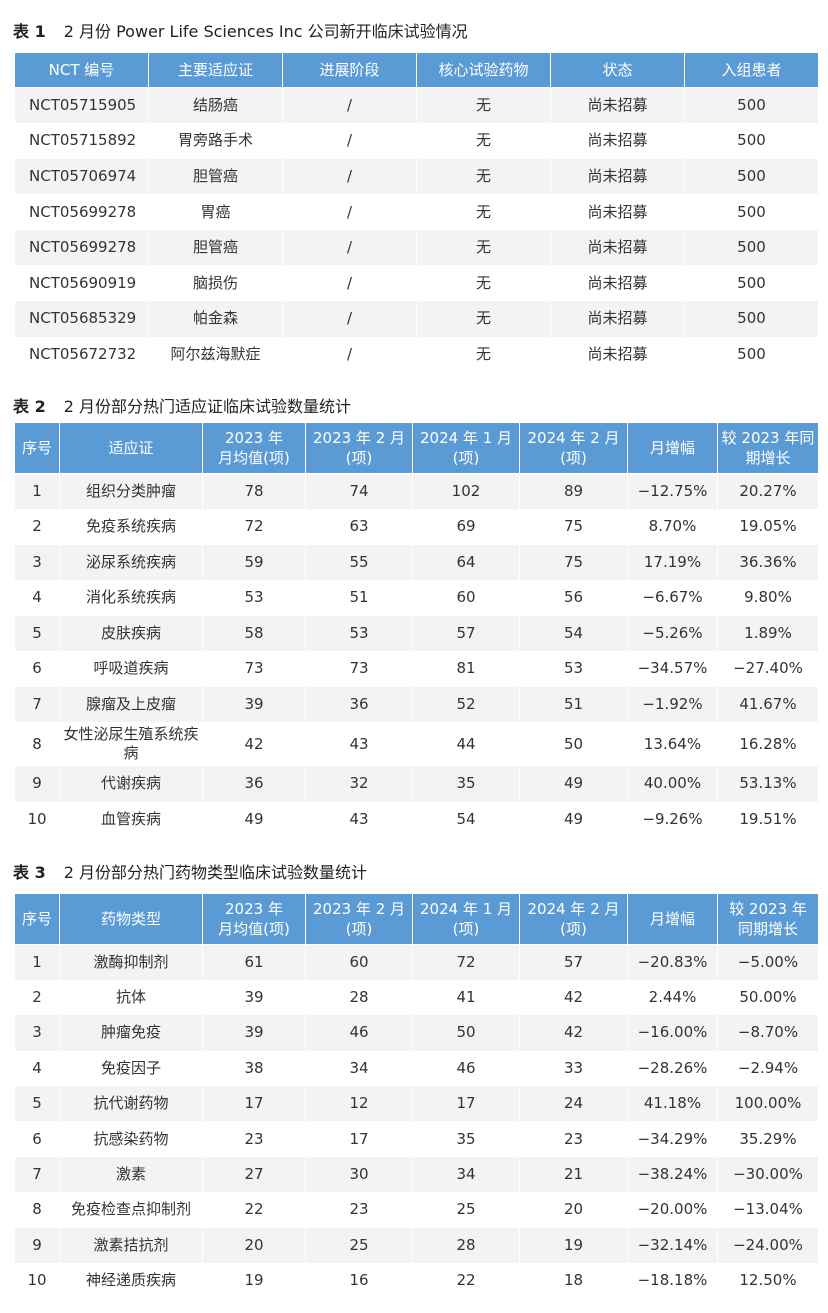  Describe the element at coordinates (768, 438) in the screenshot. I see `table2-header-text: 较 2023 年同` at that location.